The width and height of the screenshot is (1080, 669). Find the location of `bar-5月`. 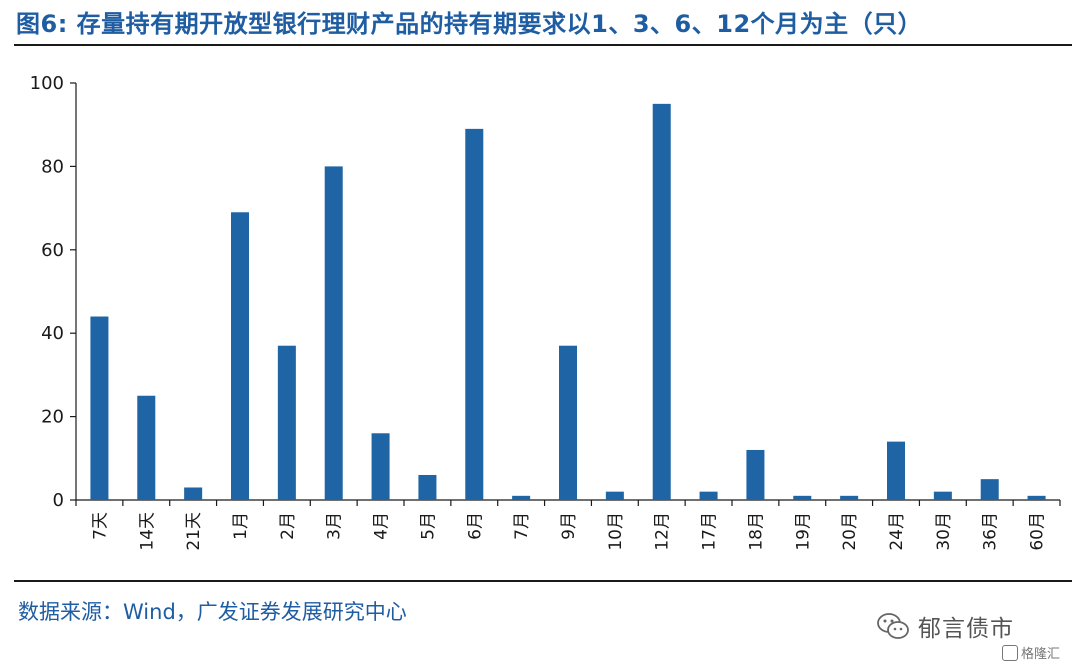

bar-5月 is located at coordinates (427, 487).